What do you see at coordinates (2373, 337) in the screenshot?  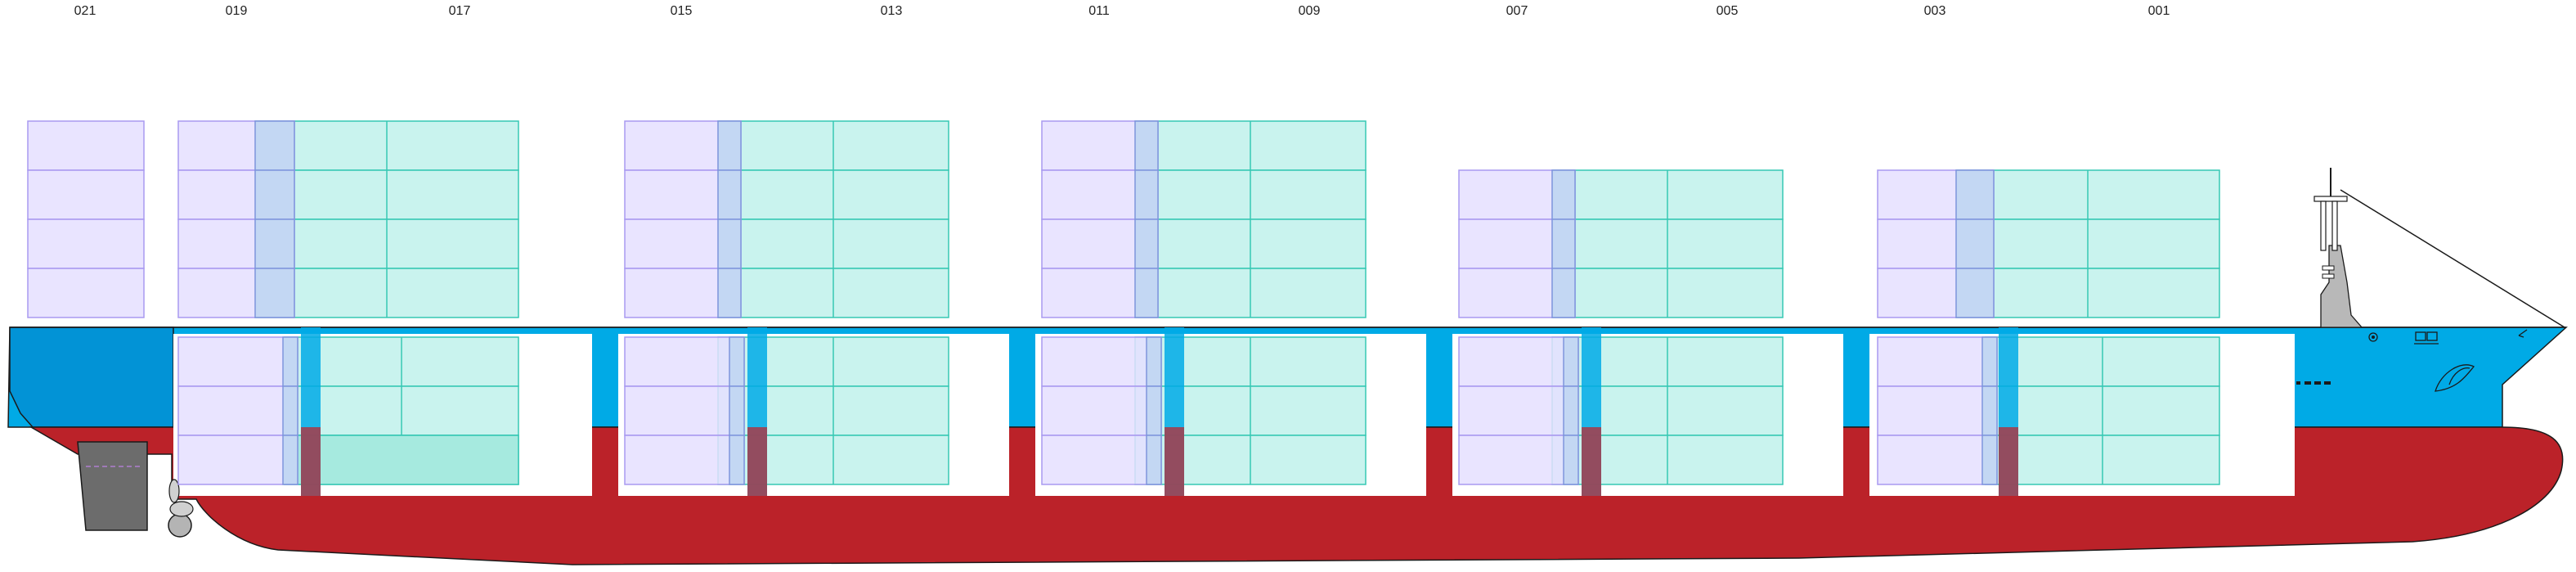 I see `anchor-icon` at bounding box center [2373, 337].